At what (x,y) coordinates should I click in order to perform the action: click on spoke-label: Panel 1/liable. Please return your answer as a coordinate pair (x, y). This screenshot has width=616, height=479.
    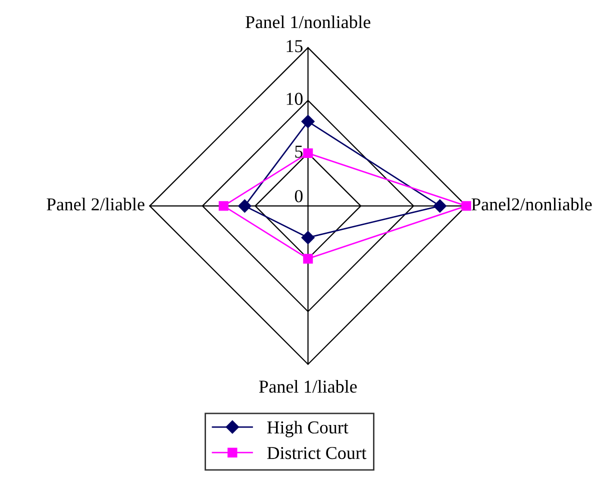
    Looking at the image, I should click on (308, 386).